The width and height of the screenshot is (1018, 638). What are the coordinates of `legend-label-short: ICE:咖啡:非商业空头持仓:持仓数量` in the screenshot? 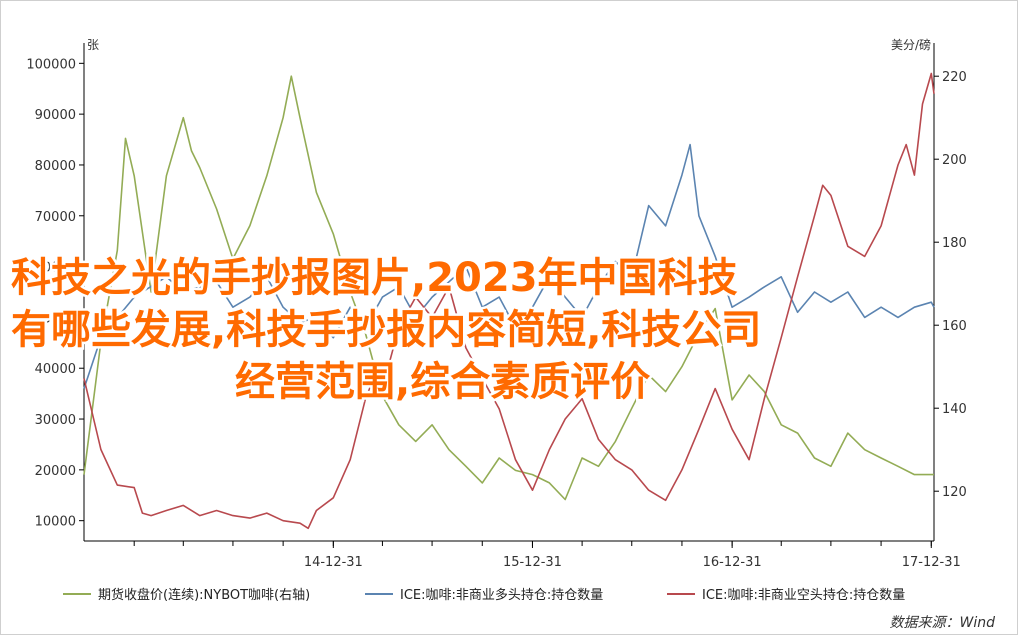 It's located at (803, 595).